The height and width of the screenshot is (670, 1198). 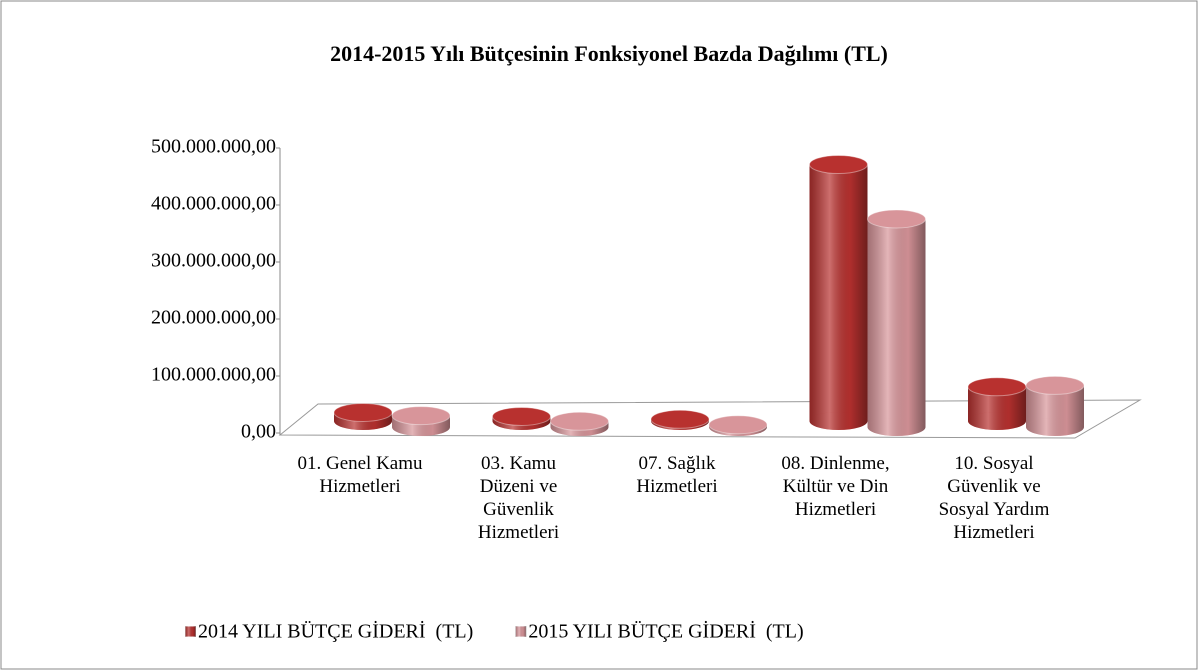 What do you see at coordinates (665, 631) in the screenshot?
I see `legend-label: 2015 YILI BÜTÇE GİDERİ (TL)` at bounding box center [665, 631].